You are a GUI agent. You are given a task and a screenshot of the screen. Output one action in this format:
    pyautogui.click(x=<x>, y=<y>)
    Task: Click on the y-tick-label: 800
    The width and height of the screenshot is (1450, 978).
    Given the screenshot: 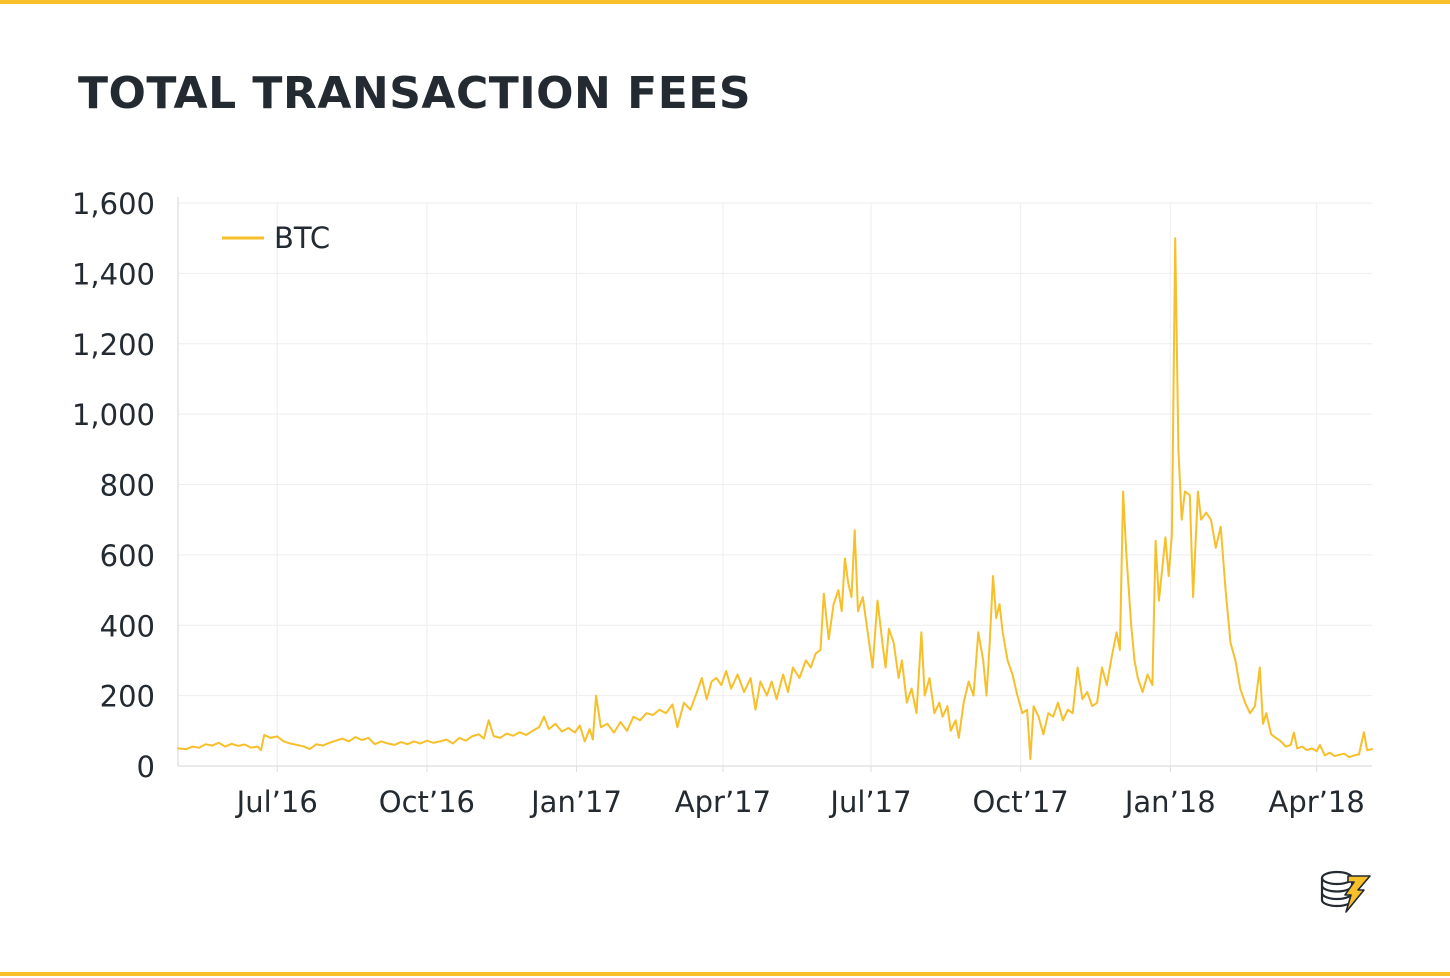 What is the action you would take?
    pyautogui.click(x=127, y=486)
    